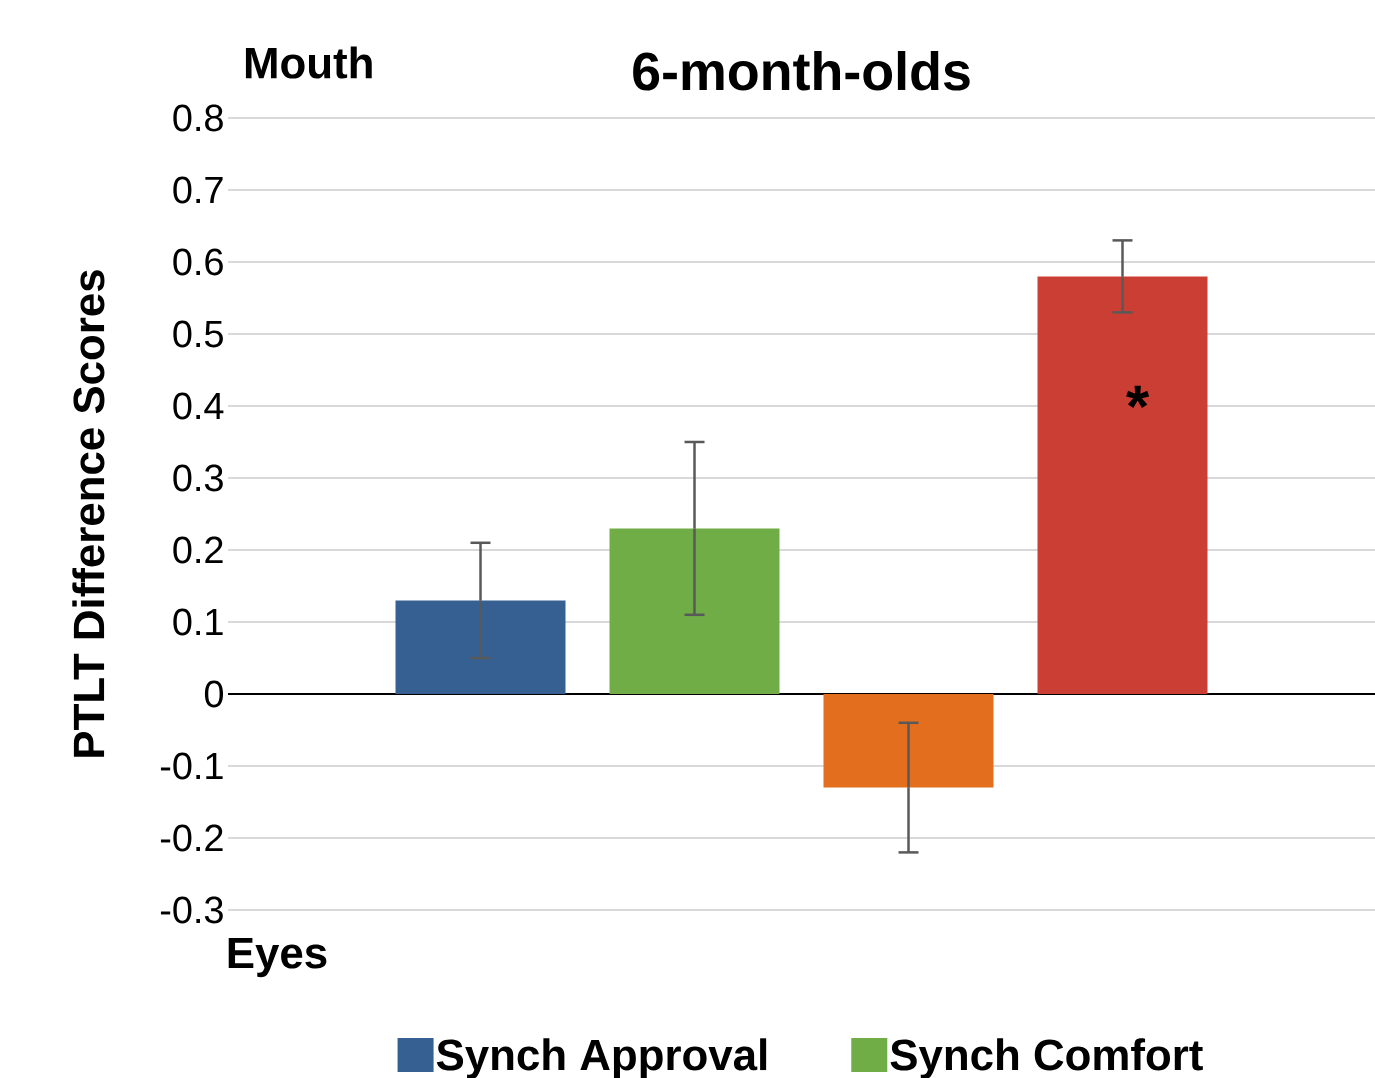  What do you see at coordinates (198, 622) in the screenshot?
I see `y-tick-label: 0.1` at bounding box center [198, 622].